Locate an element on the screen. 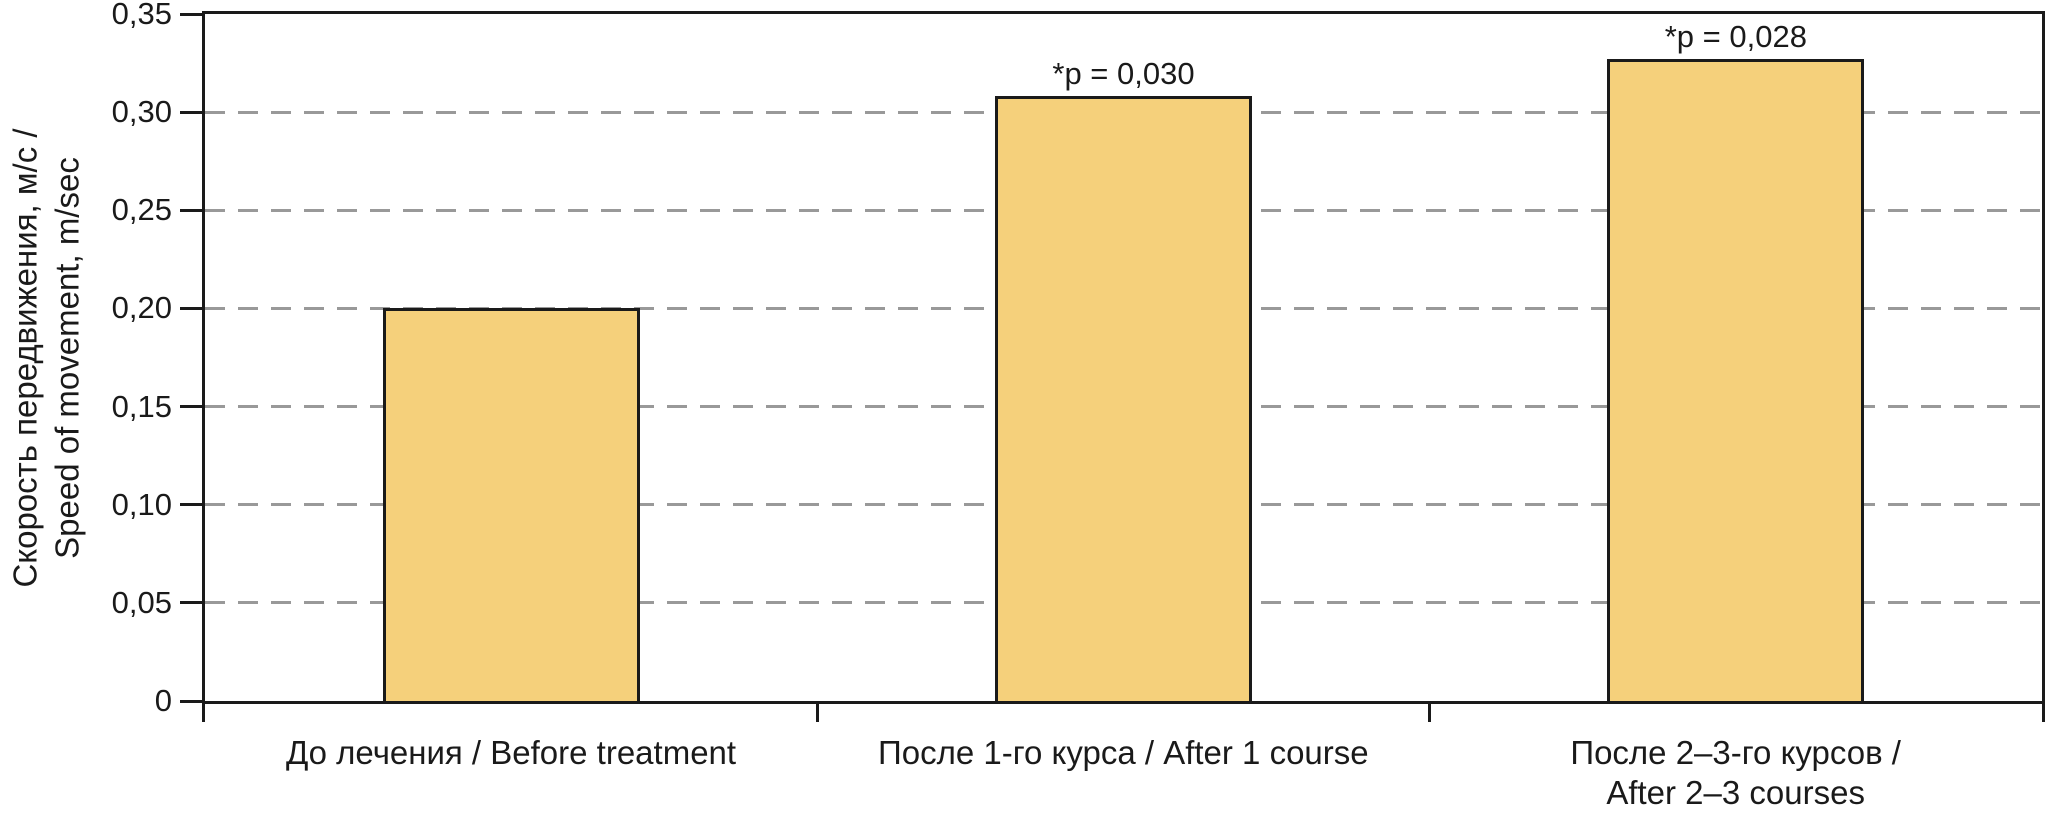 This screenshot has height=816, width=2045. y-axis-tick-label: 0,20 is located at coordinates (141, 308).